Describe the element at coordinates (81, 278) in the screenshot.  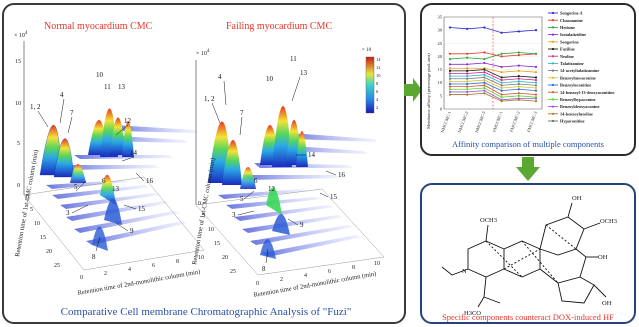
I see `x-tick: 0` at that location.